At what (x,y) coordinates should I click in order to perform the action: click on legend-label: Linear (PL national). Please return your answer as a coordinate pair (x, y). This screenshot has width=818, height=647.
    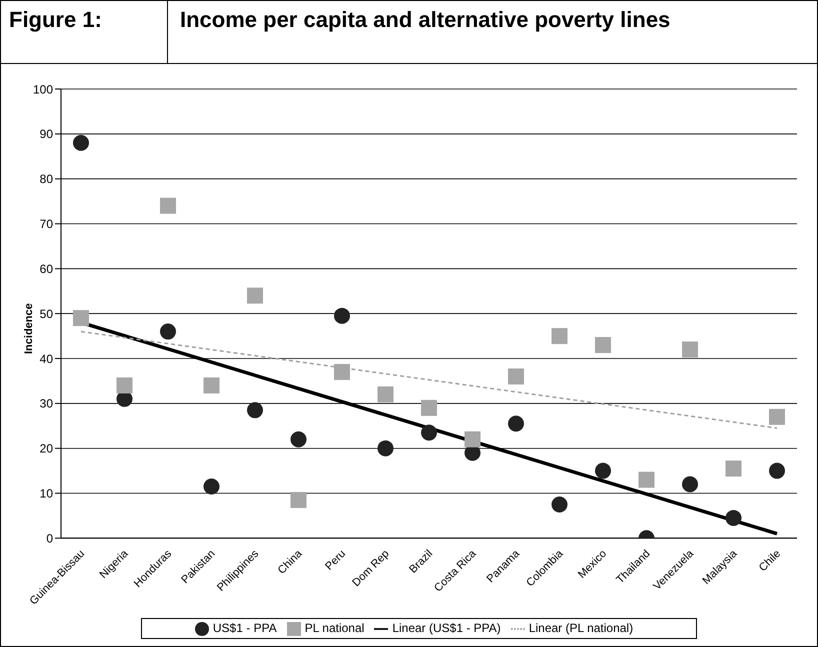
    Looking at the image, I should click on (581, 628).